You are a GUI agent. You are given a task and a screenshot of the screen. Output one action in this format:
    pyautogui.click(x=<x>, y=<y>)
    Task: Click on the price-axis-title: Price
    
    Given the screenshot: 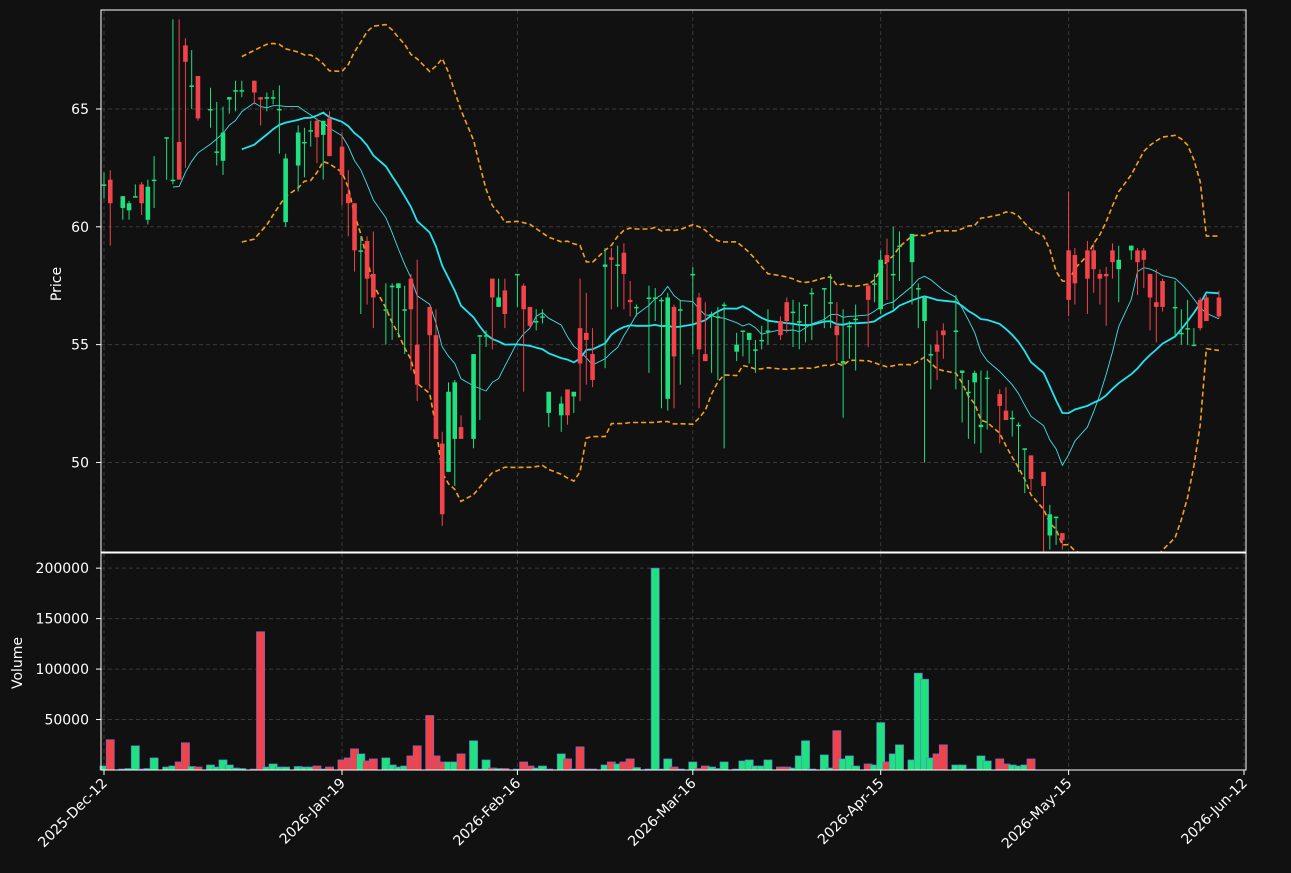 What is the action you would take?
    pyautogui.click(x=57, y=284)
    